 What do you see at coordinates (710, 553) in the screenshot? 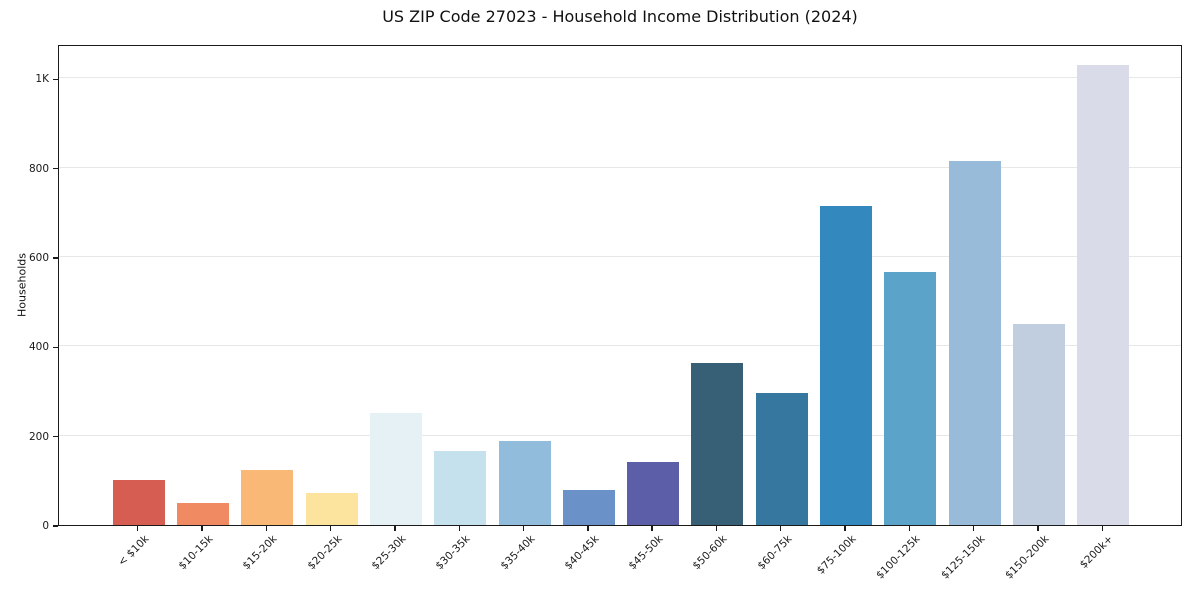
I see `x-tick-label-$50-60k: $50-60k` at bounding box center [710, 553].